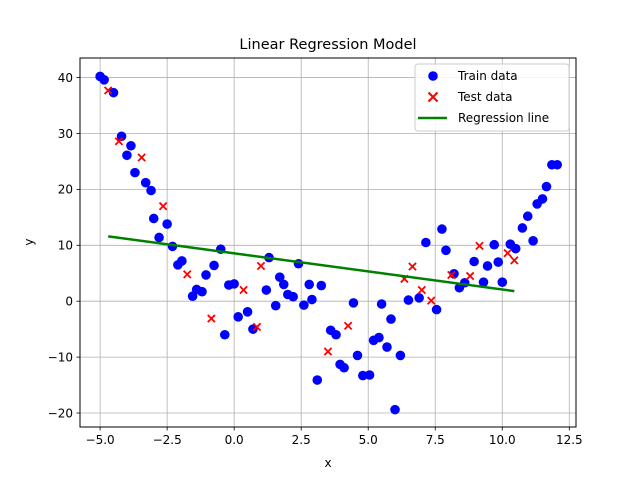 This screenshot has width=640, height=484. Describe the element at coordinates (503, 118) in the screenshot. I see `legend-regression-label: Regression line` at that location.